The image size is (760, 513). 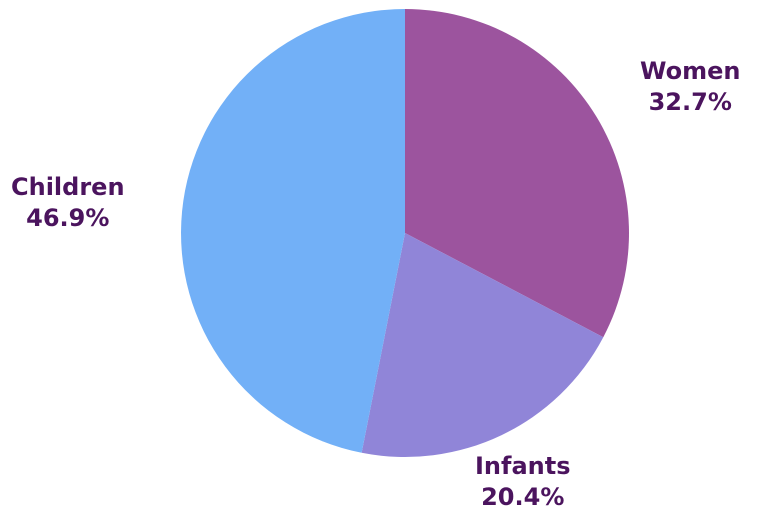 I want to click on slice-name-infants: Infants, so click(x=523, y=466).